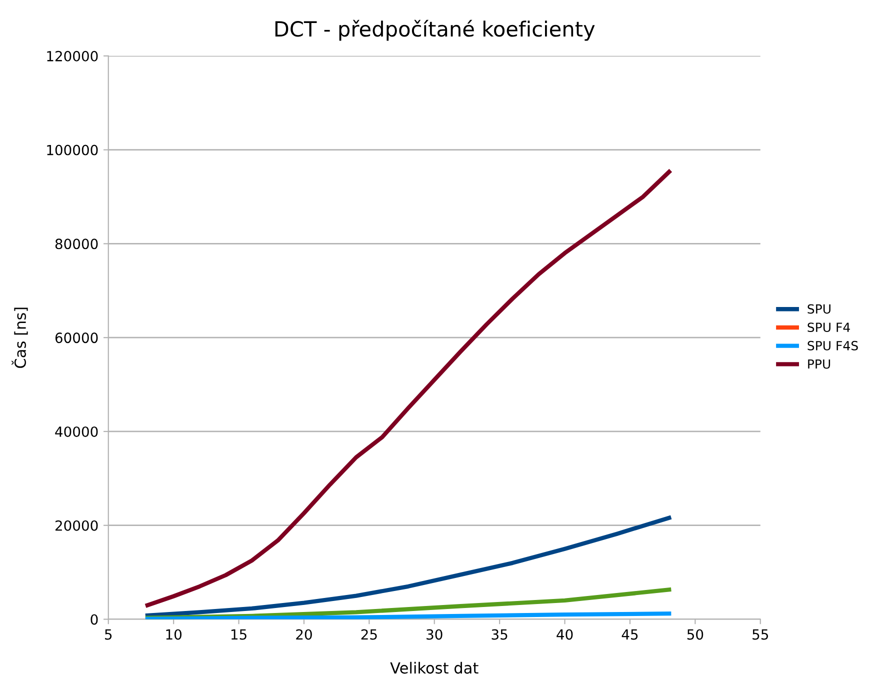 The height and width of the screenshot is (682, 874). What do you see at coordinates (630, 634) in the screenshot?
I see `x-tick-label: 45` at bounding box center [630, 634].